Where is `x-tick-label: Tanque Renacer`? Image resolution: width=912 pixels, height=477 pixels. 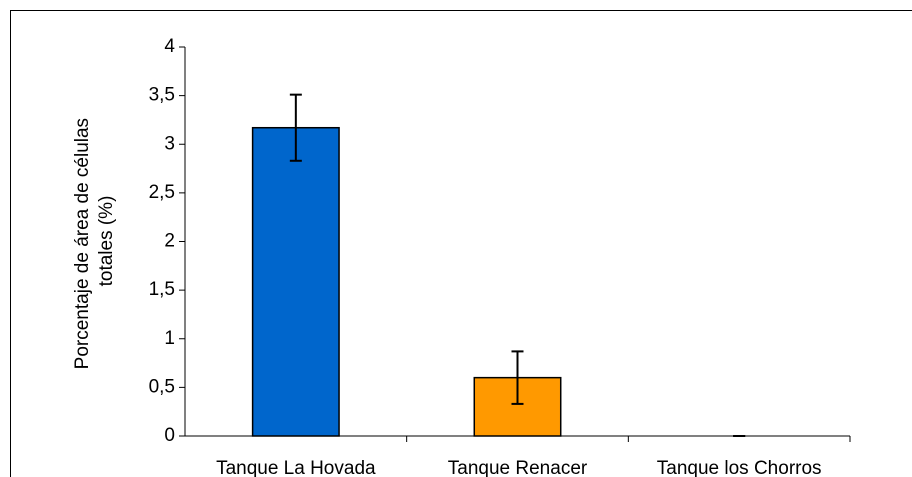 x-tick-label: Tanque Renacer is located at coordinates (518, 467).